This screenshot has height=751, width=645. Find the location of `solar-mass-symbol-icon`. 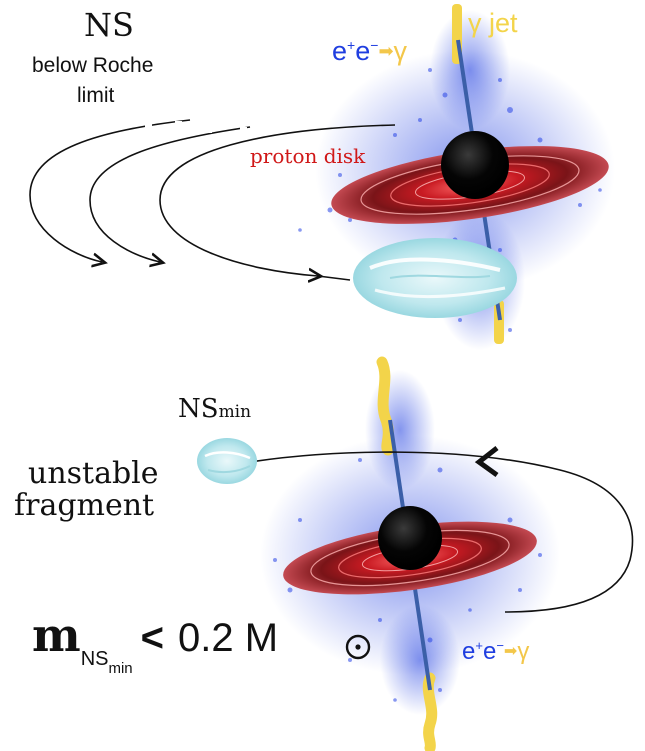

solar-mass-symbol-icon is located at coordinates (358, 647).